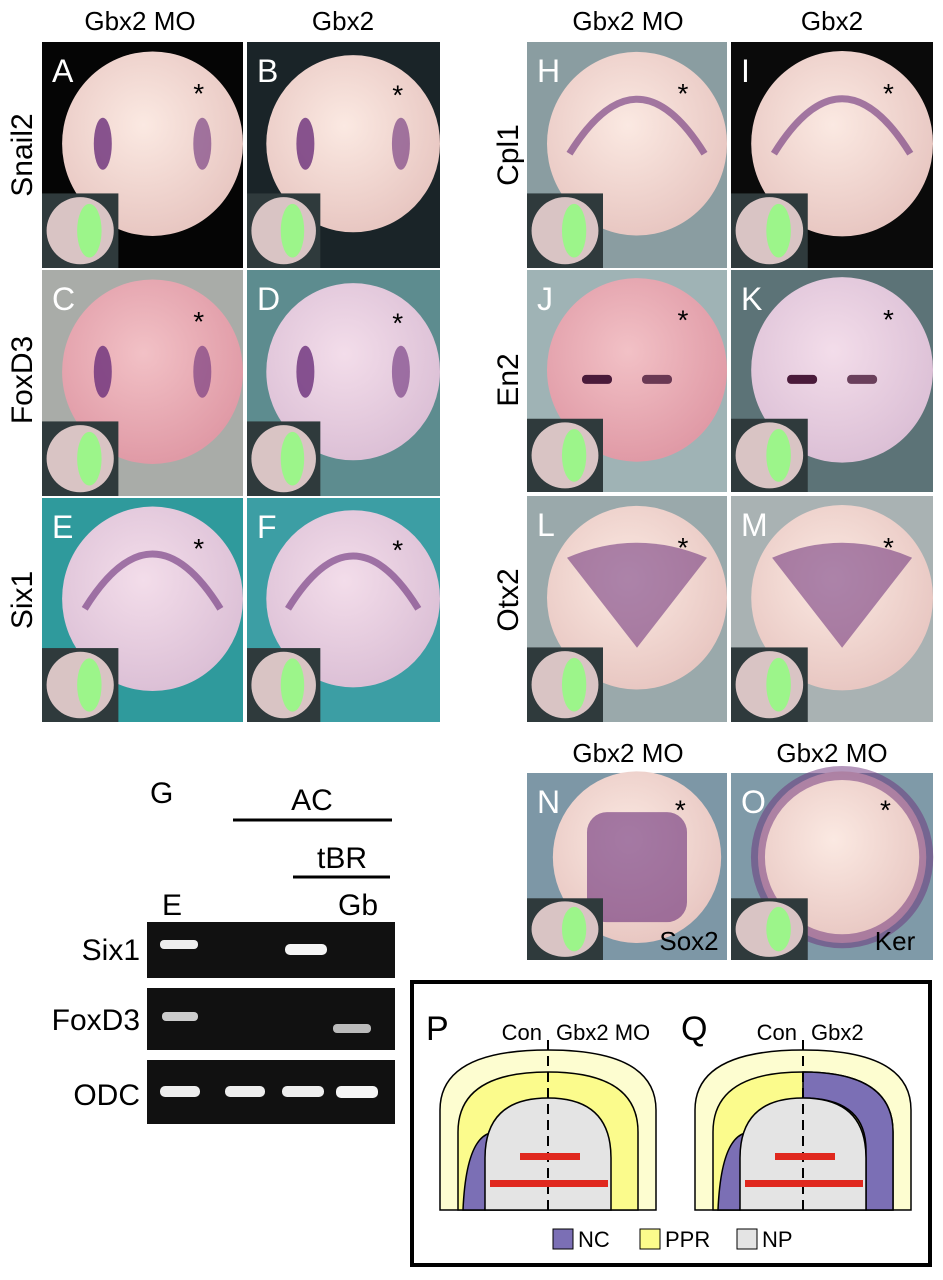 This screenshot has height=1280, width=943. I want to click on legend-label: NP, so click(777, 1239).